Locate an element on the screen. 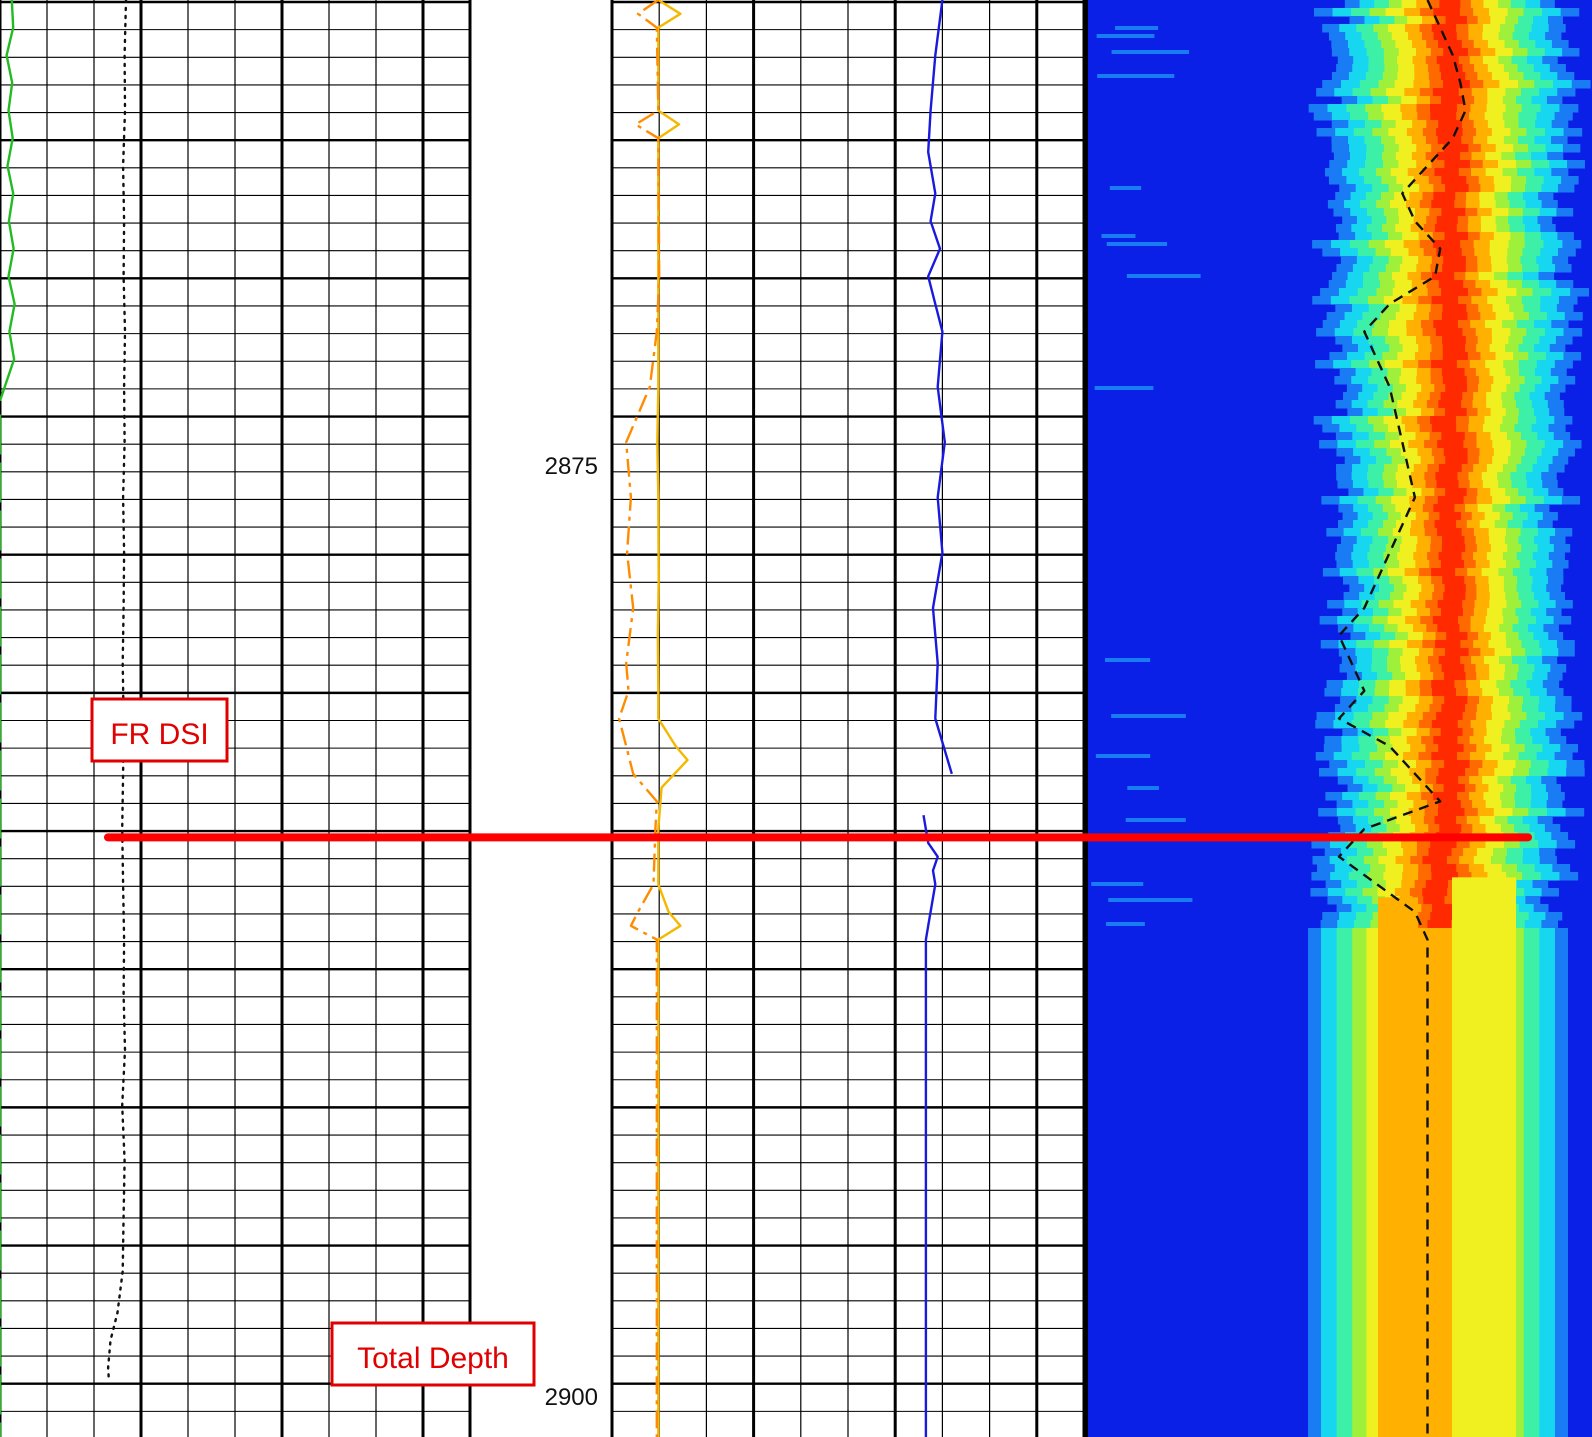 The width and height of the screenshot is (1592, 1437). annotations: FR DSI Total Depth is located at coordinates (313, 1042).